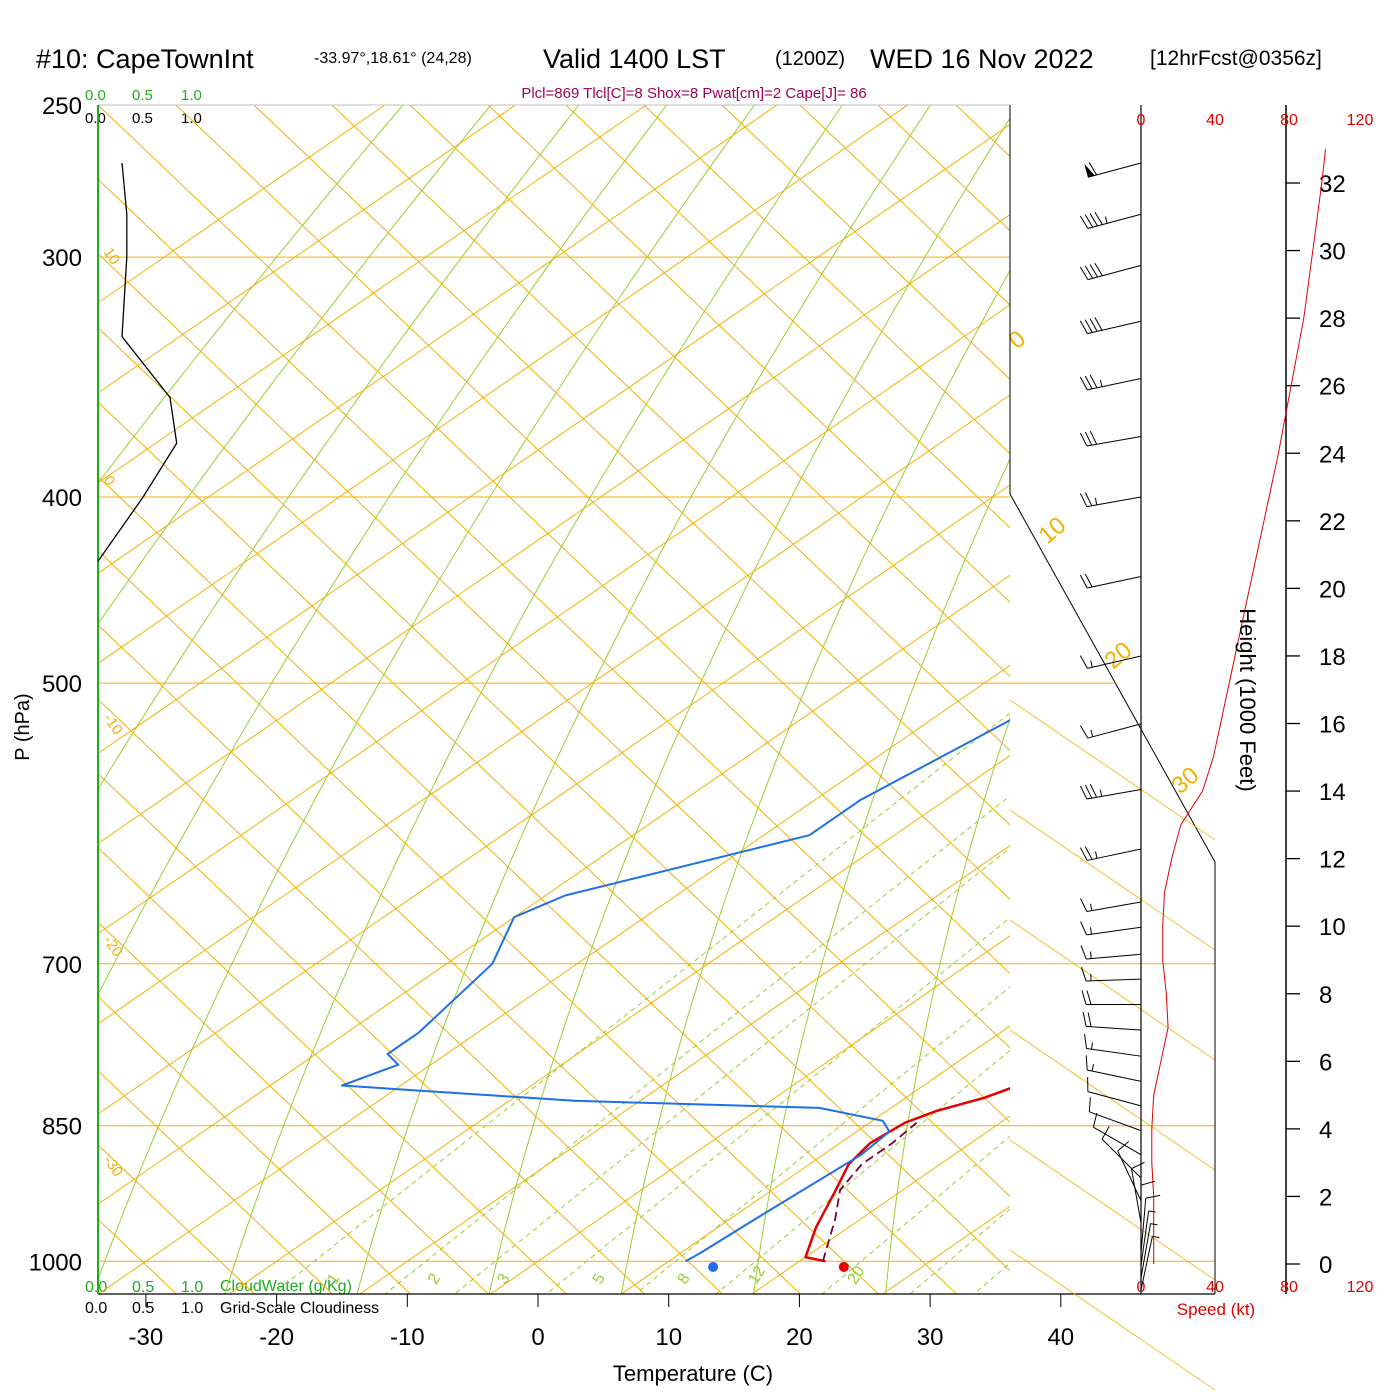 Image resolution: width=1400 pixels, height=1400 pixels. Describe the element at coordinates (1216, 1309) in the screenshot. I see `speed-axis-title: Speed (kt)` at that location.